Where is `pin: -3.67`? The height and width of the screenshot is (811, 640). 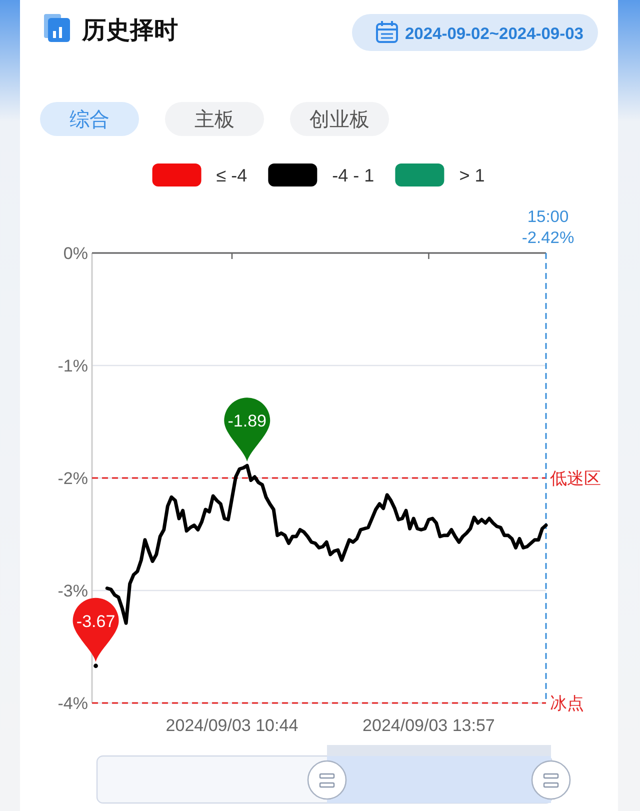 pin: -3.67 is located at coordinates (95, 630).